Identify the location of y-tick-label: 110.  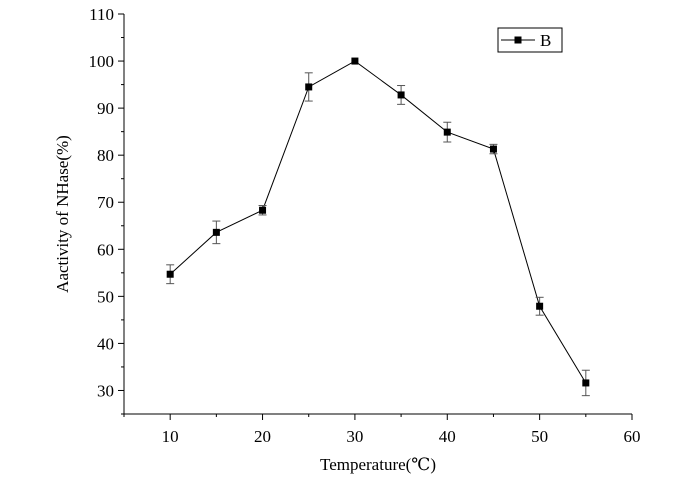
(101, 14).